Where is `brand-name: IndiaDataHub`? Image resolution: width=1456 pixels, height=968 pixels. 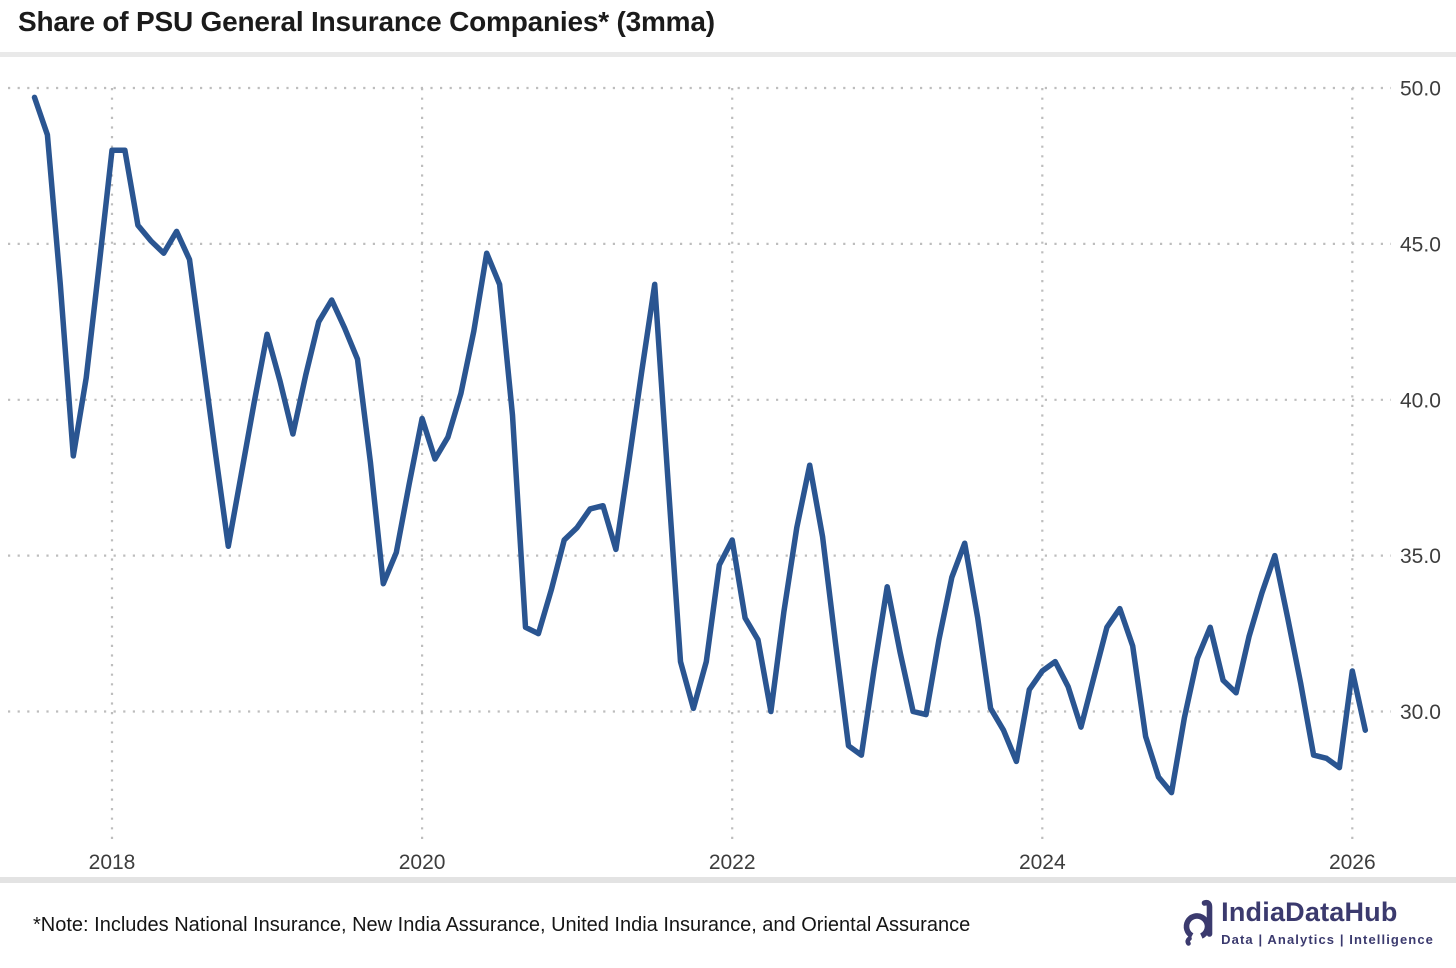 brand-name: IndiaDataHub is located at coordinates (1309, 912).